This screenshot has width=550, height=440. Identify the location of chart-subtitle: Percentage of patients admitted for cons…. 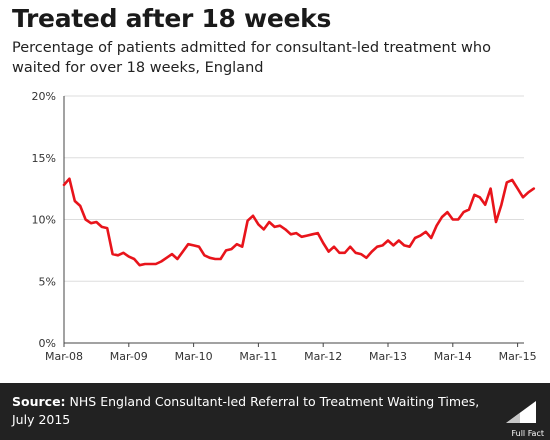
(251, 58).